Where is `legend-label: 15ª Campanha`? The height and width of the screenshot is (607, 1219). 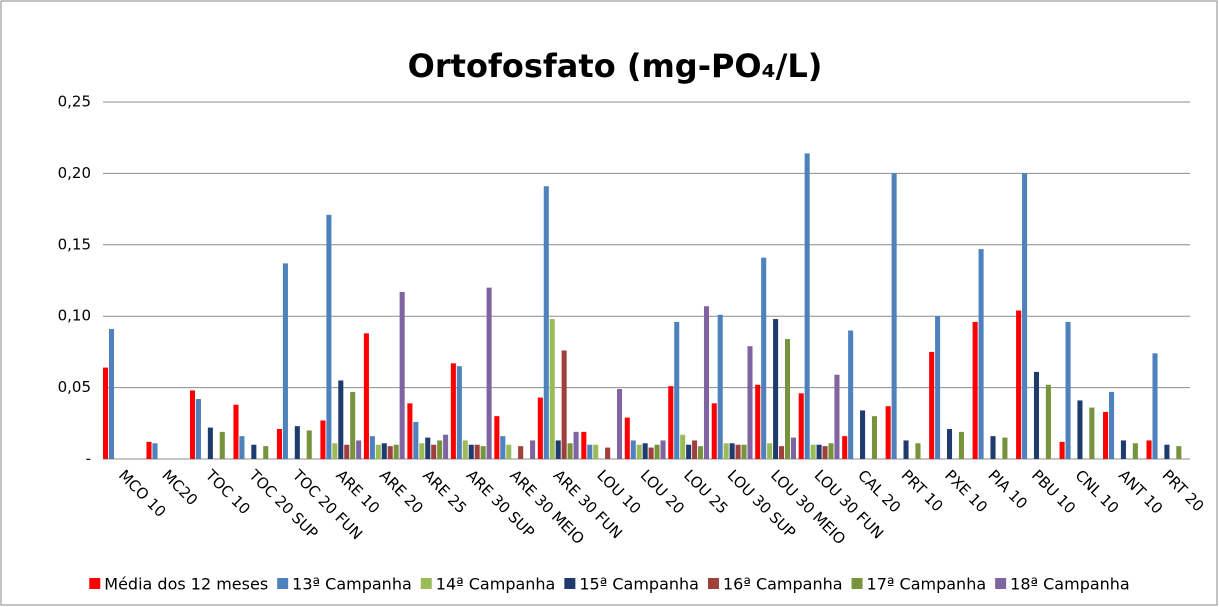 legend-label: 15ª Campanha is located at coordinates (639, 584).